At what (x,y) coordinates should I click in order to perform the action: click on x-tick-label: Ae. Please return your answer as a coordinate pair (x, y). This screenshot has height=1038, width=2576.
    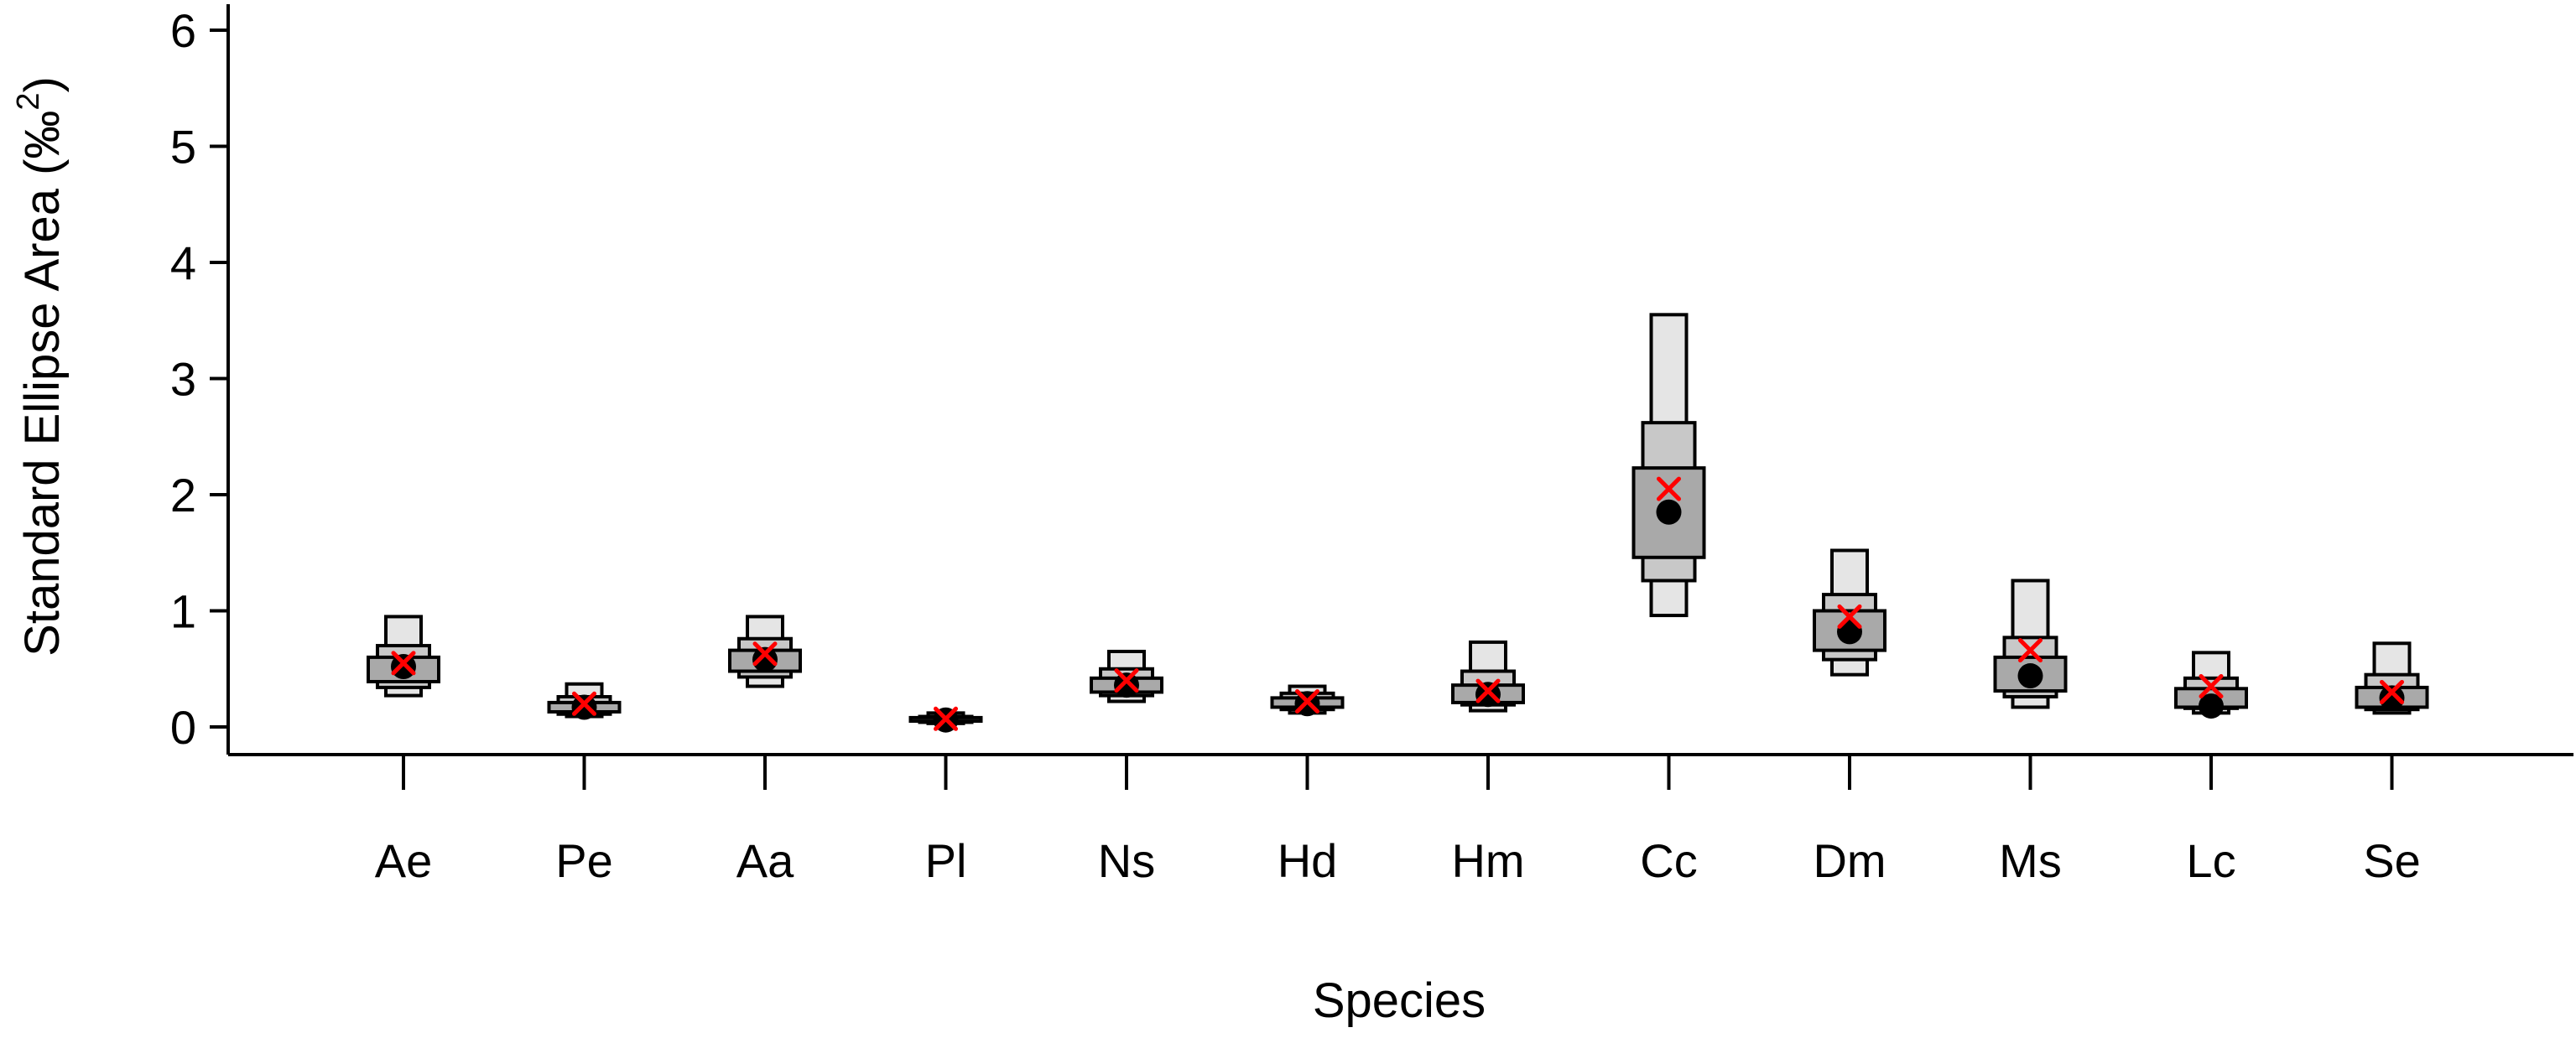
    Looking at the image, I should click on (404, 861).